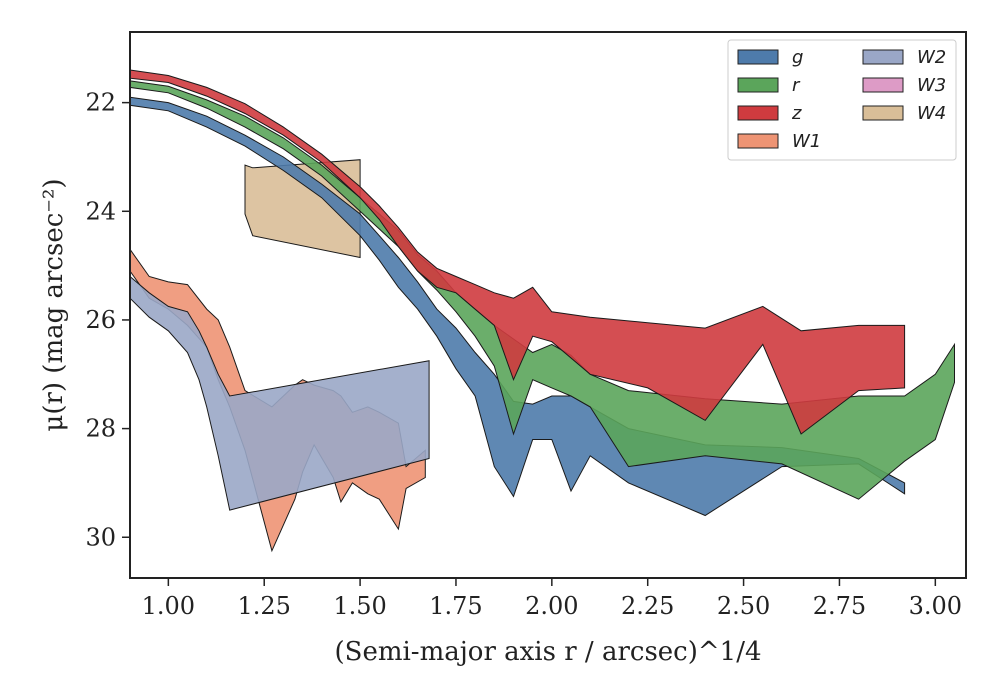 The image size is (1000, 700). I want to click on x-tick-label: 1.00, so click(168, 606).